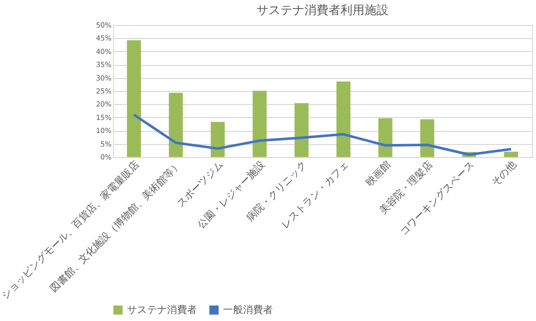 The width and height of the screenshot is (536, 321). Describe the element at coordinates (322, 135) in the screenshot. I see `line-series` at that location.